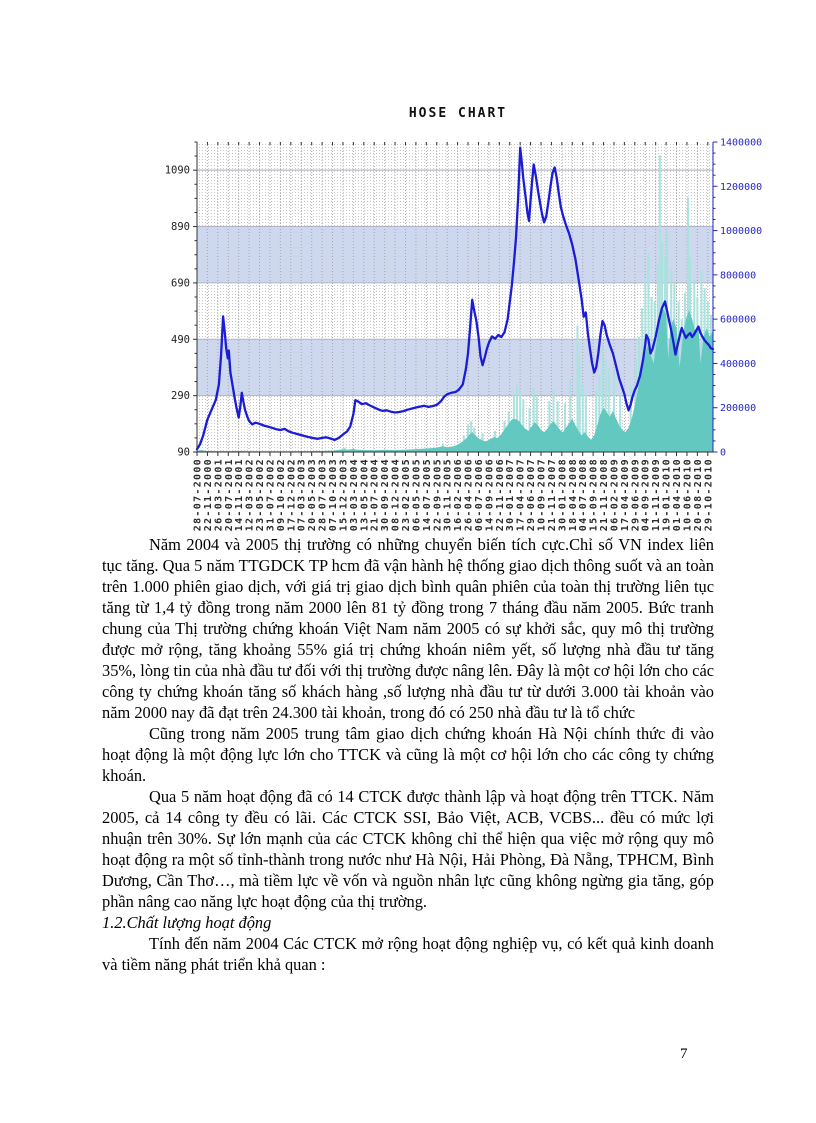 Image resolution: width=816 pixels, height=1123 pixels. I want to click on svg-text: 12-03-2002, so click(250, 494).